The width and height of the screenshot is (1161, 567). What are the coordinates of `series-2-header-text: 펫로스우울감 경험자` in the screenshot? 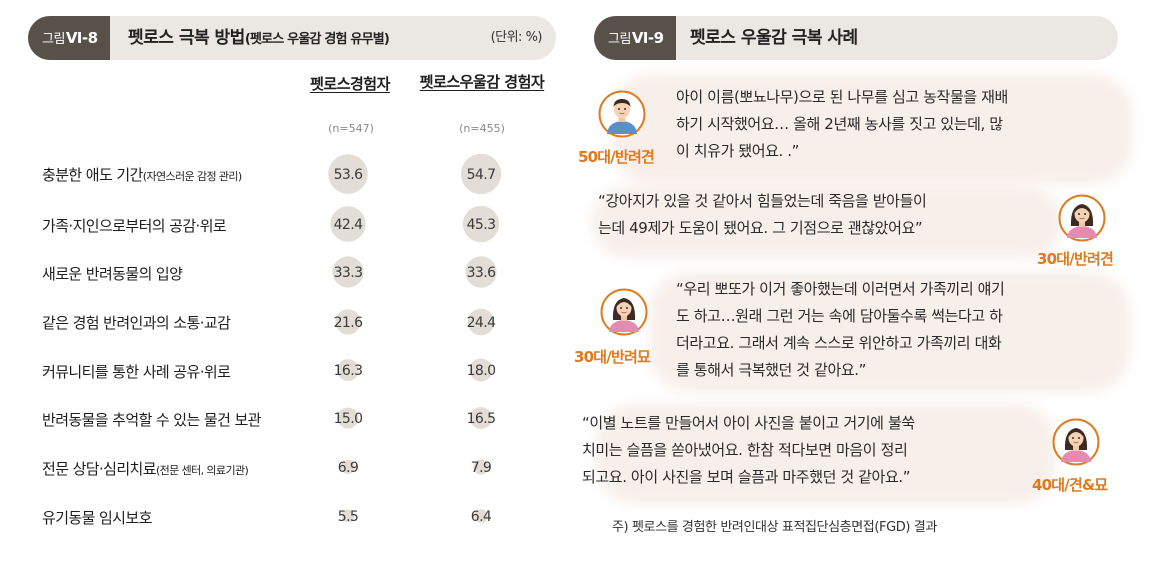 It's located at (482, 82).